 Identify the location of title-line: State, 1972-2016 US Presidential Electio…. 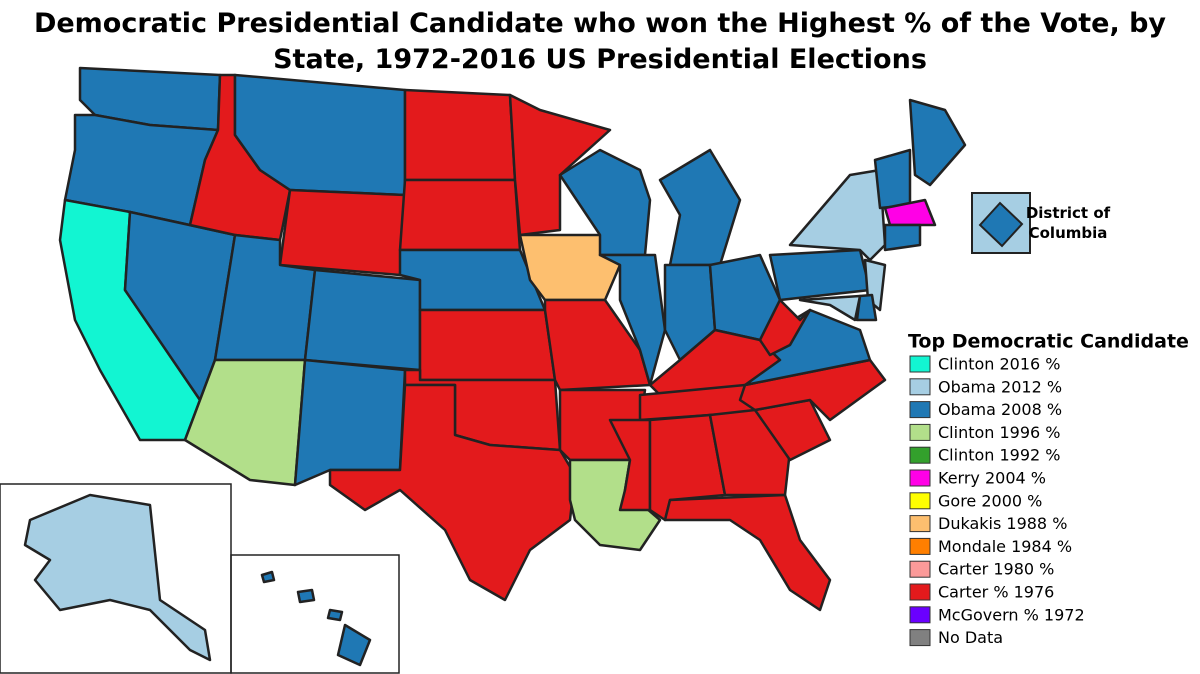
(600, 59).